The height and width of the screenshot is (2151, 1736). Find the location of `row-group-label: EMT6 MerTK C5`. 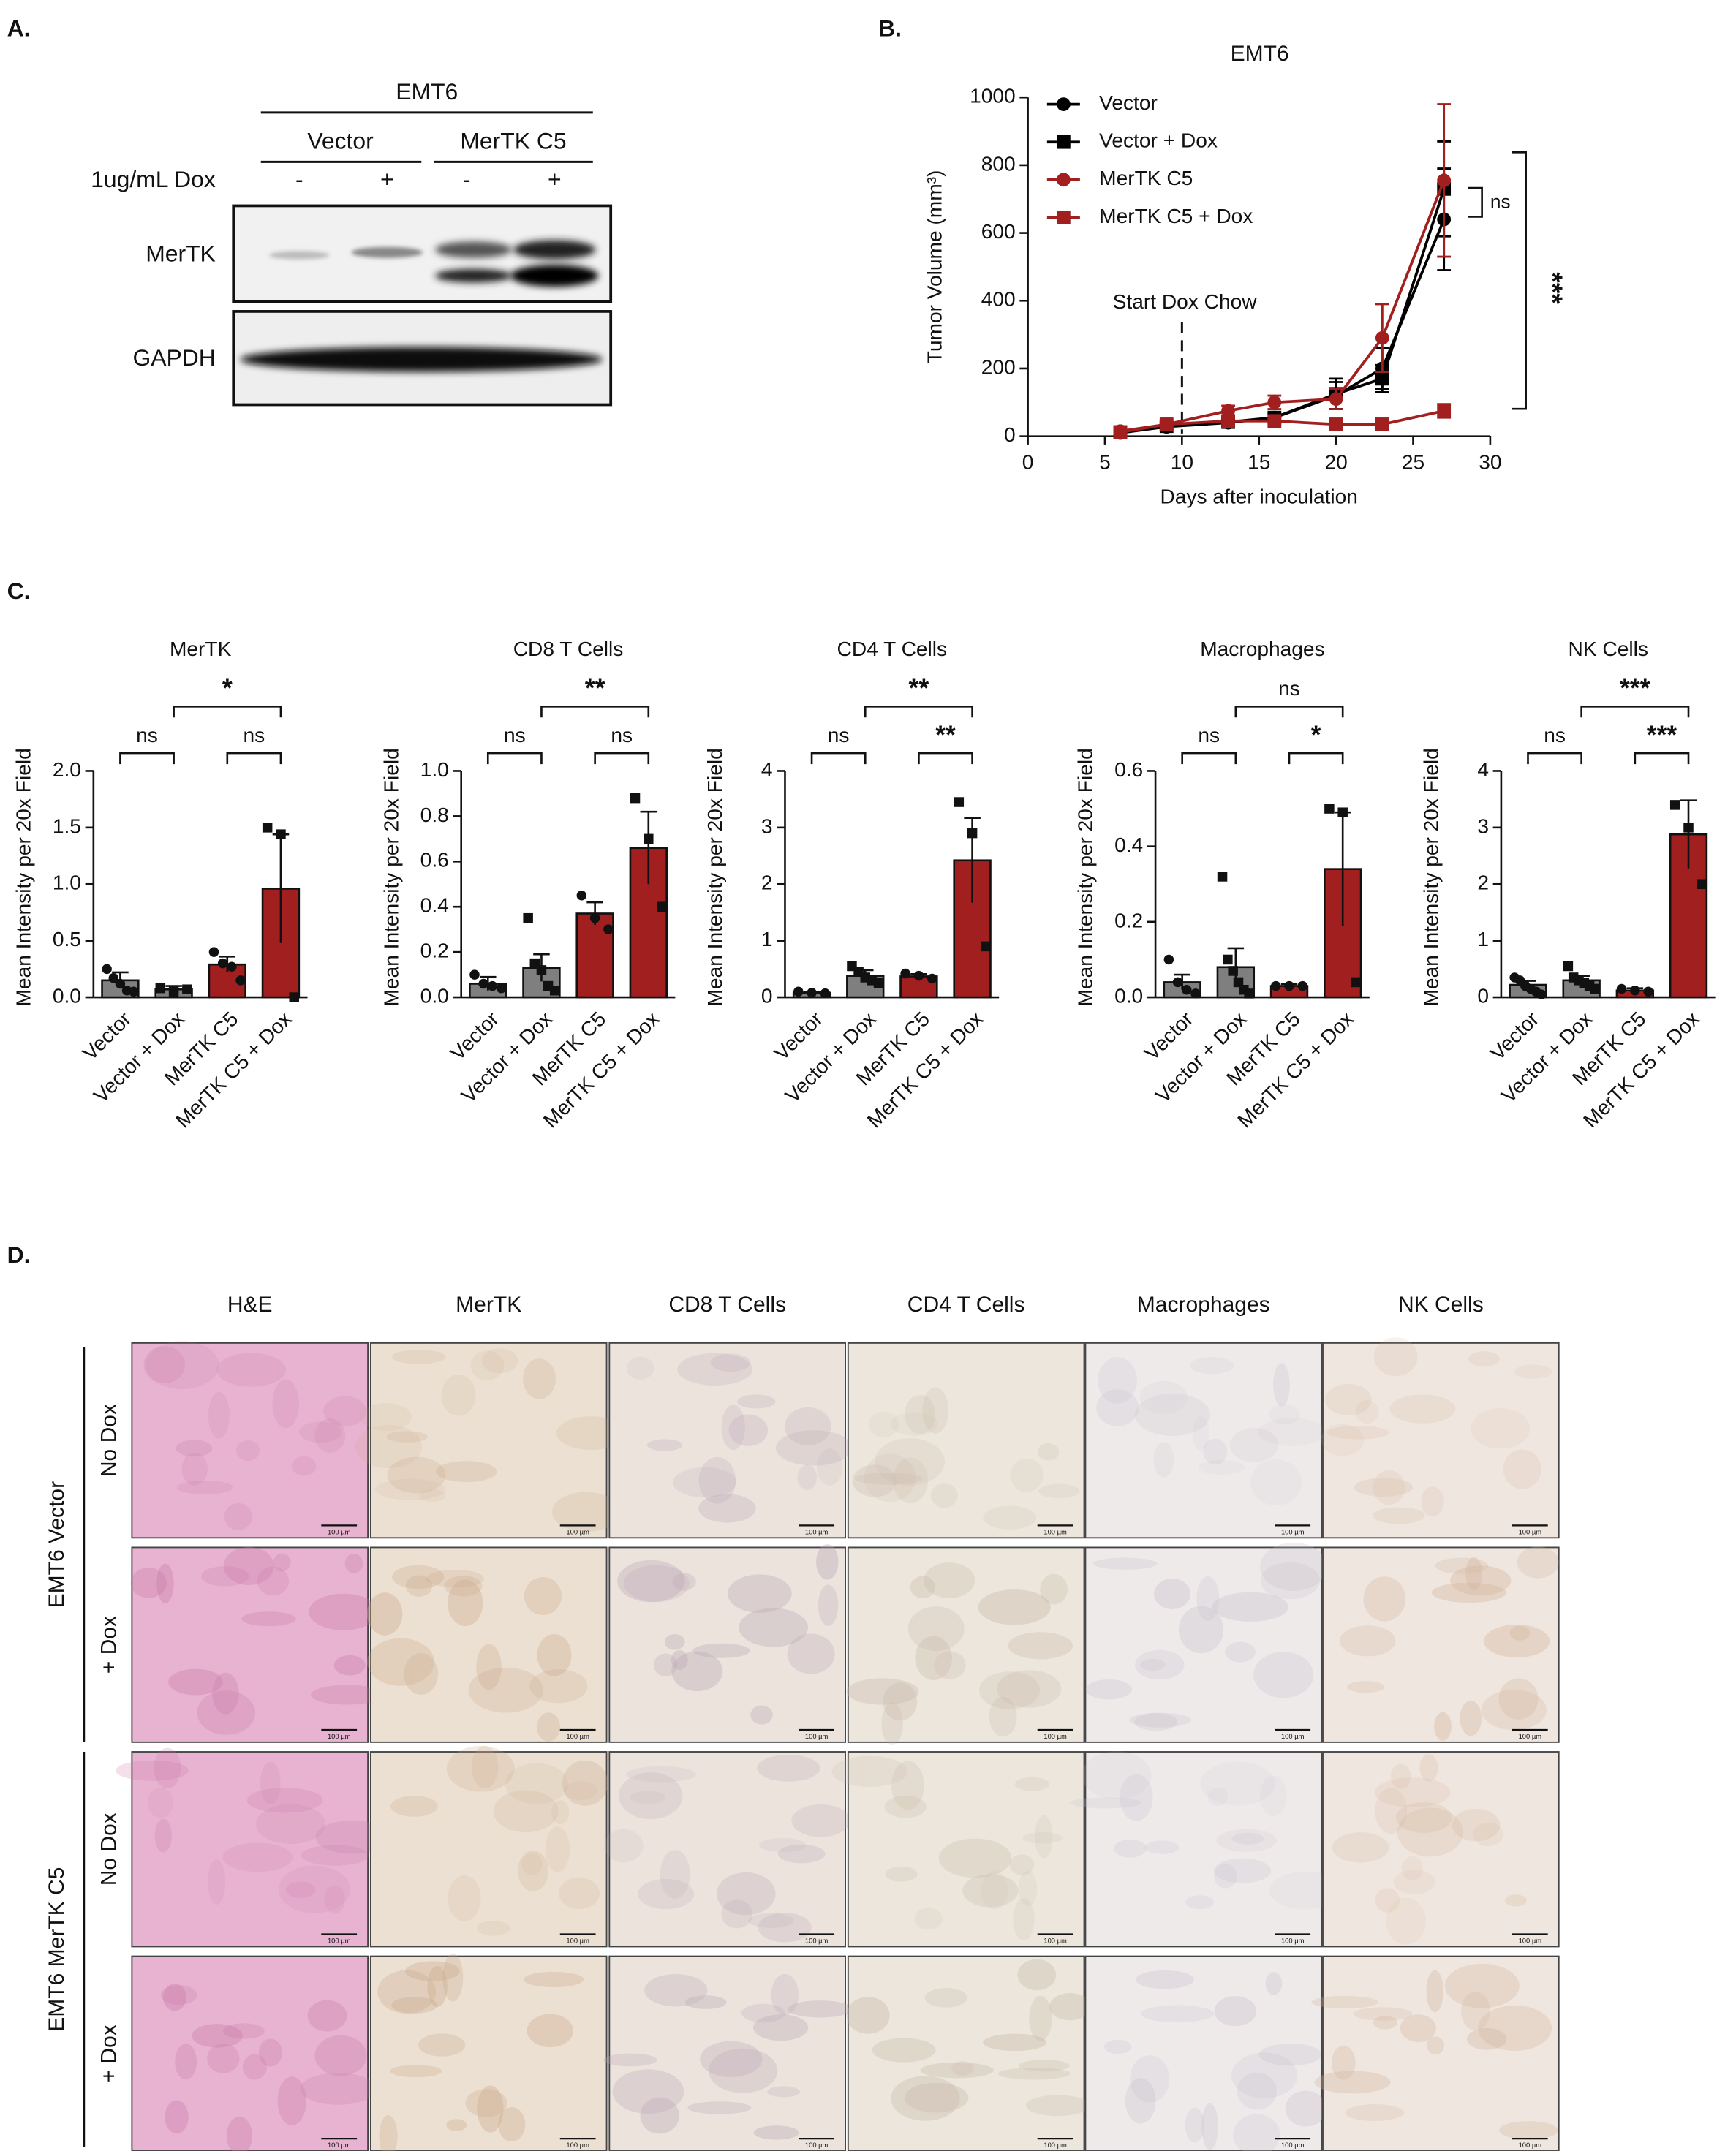

row-group-label: EMT6 MerTK C5 is located at coordinates (57, 1949).